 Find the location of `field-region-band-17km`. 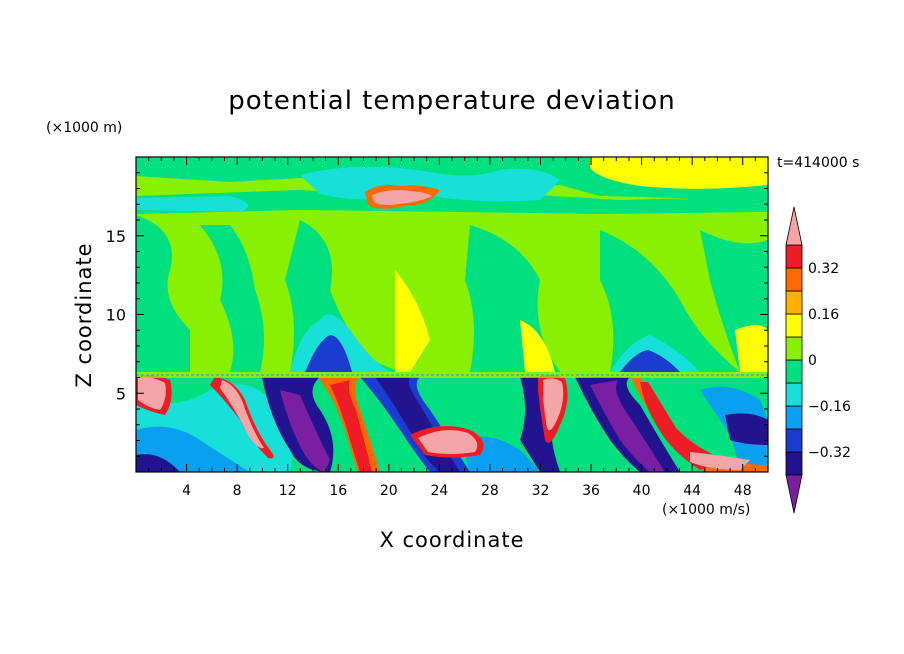

field-region-band-17km is located at coordinates (452, 202).